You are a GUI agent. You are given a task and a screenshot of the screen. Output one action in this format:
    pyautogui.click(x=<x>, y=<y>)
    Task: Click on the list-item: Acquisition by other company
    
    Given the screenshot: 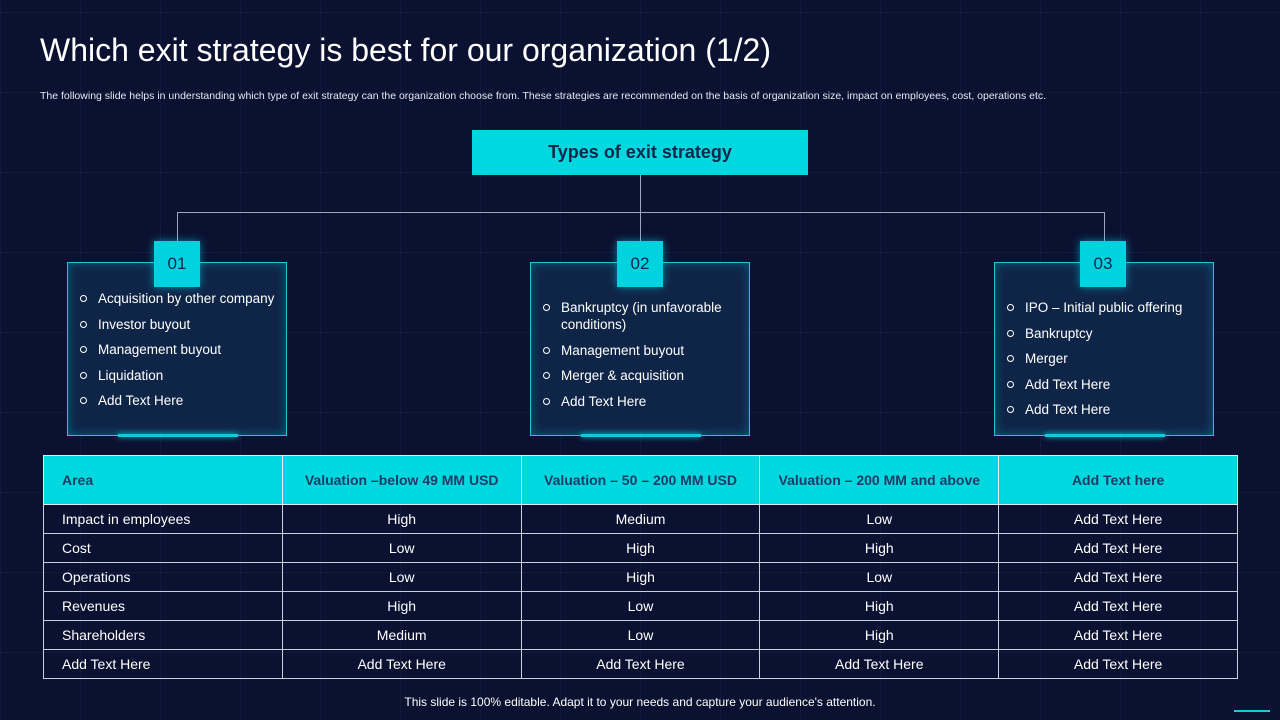 What is the action you would take?
    pyautogui.click(x=179, y=298)
    